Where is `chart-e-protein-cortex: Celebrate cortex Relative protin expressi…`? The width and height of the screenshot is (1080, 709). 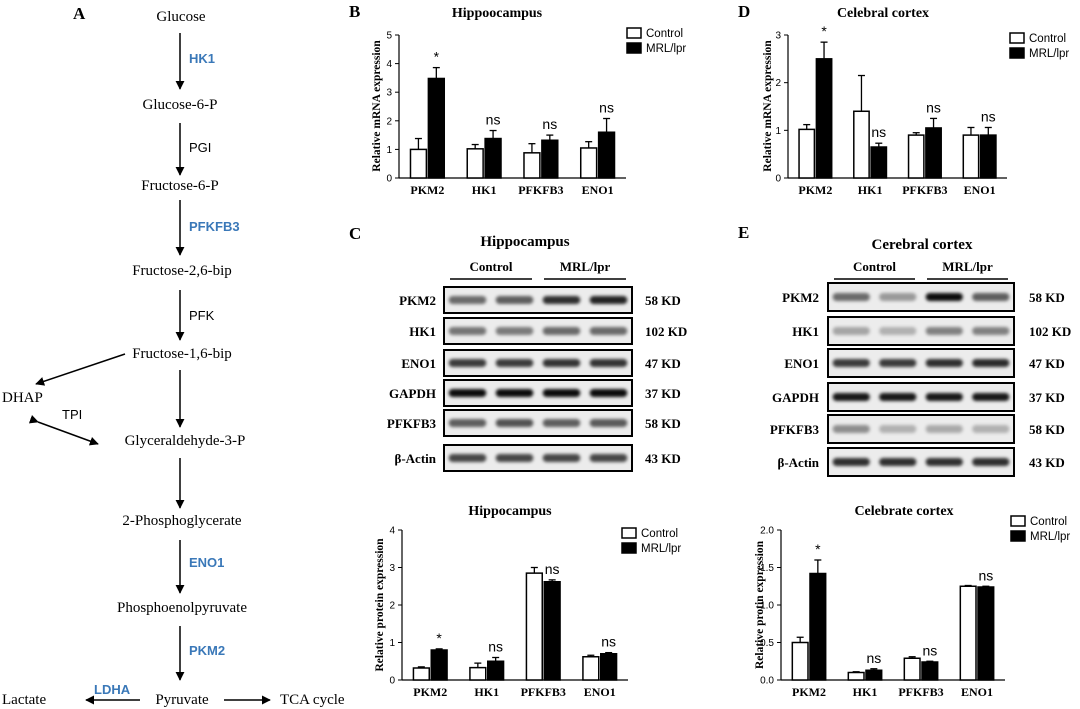 chart-e-protein-cortex: Celebrate cortex Relative protin expressi… is located at coordinates (912, 601).